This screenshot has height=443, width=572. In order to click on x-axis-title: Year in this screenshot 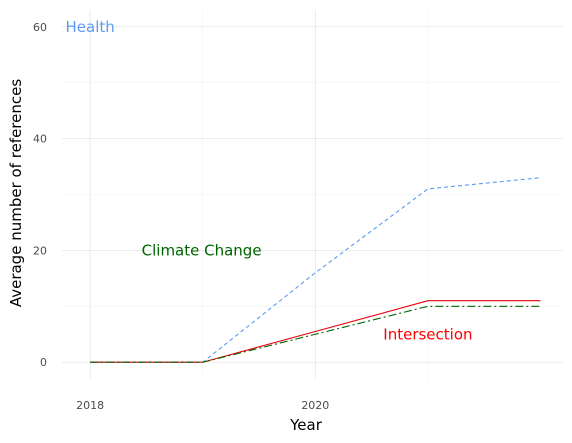, I will do `click(306, 425)`.